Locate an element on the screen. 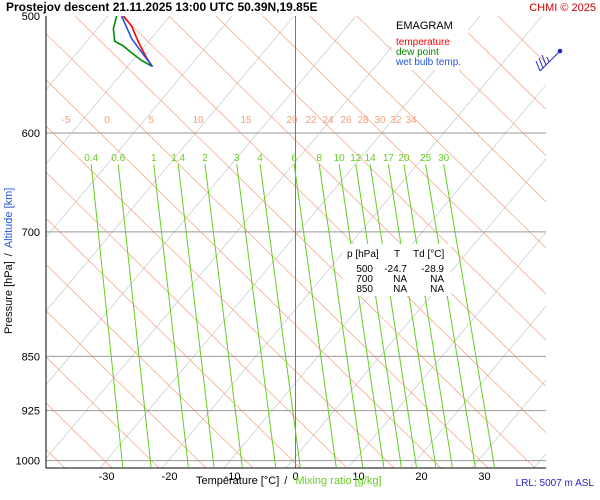 The width and height of the screenshot is (600, 500). mixing-ratio-label: 2 is located at coordinates (205, 158).